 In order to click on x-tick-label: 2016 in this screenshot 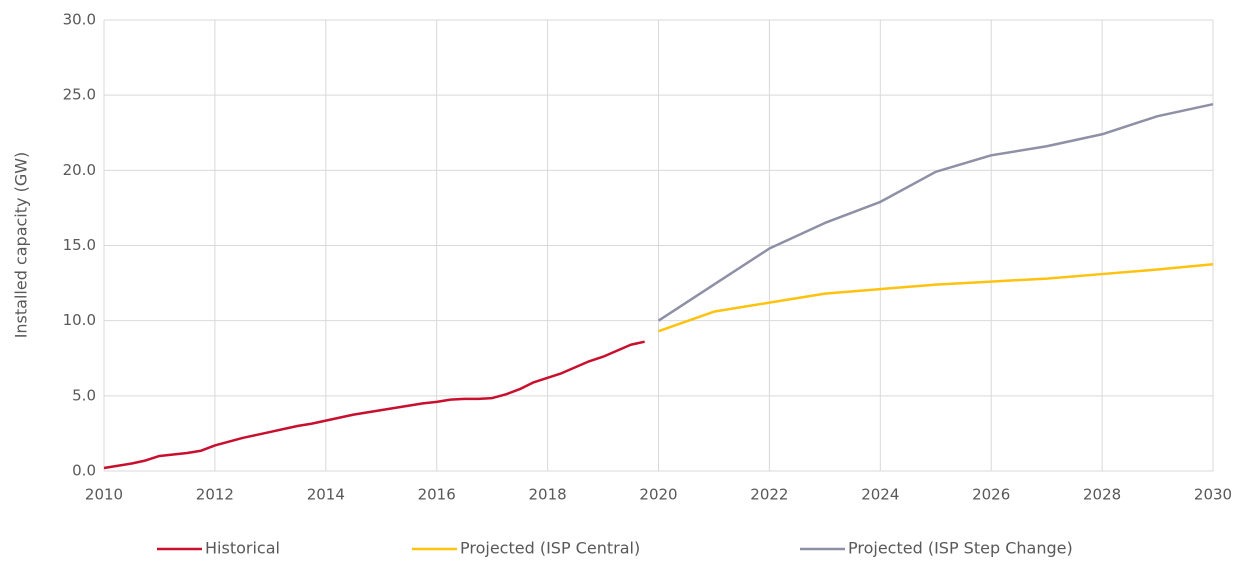, I will do `click(437, 495)`.